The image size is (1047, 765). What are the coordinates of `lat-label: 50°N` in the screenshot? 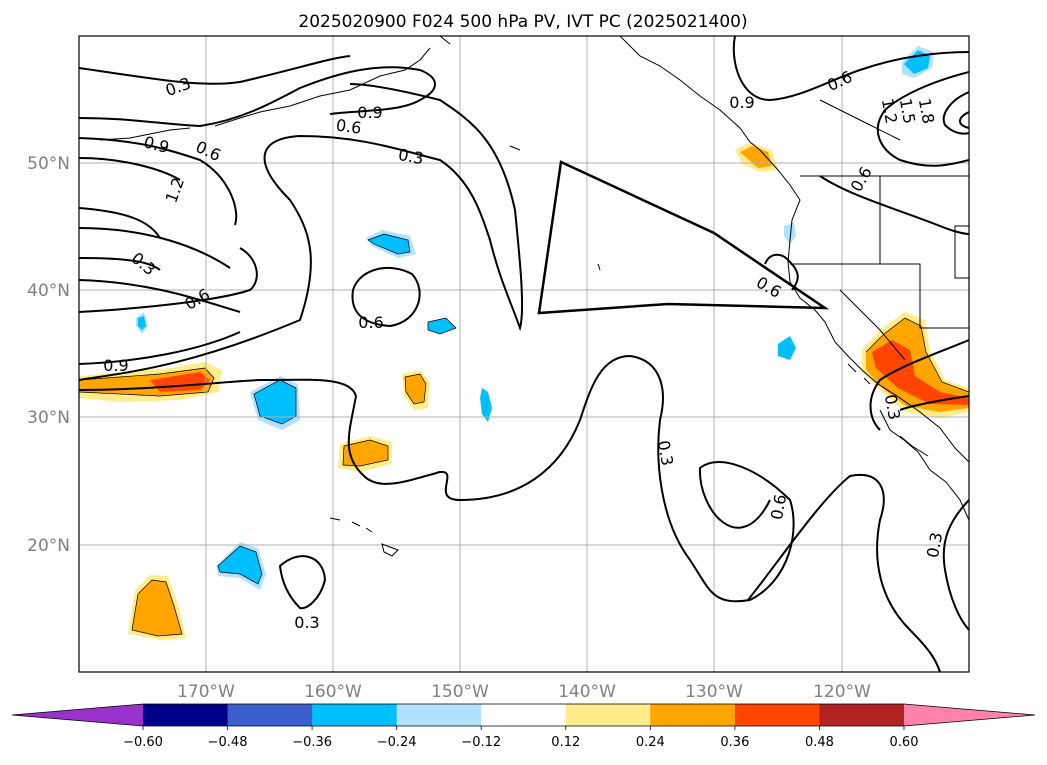 It's located at (48, 164).